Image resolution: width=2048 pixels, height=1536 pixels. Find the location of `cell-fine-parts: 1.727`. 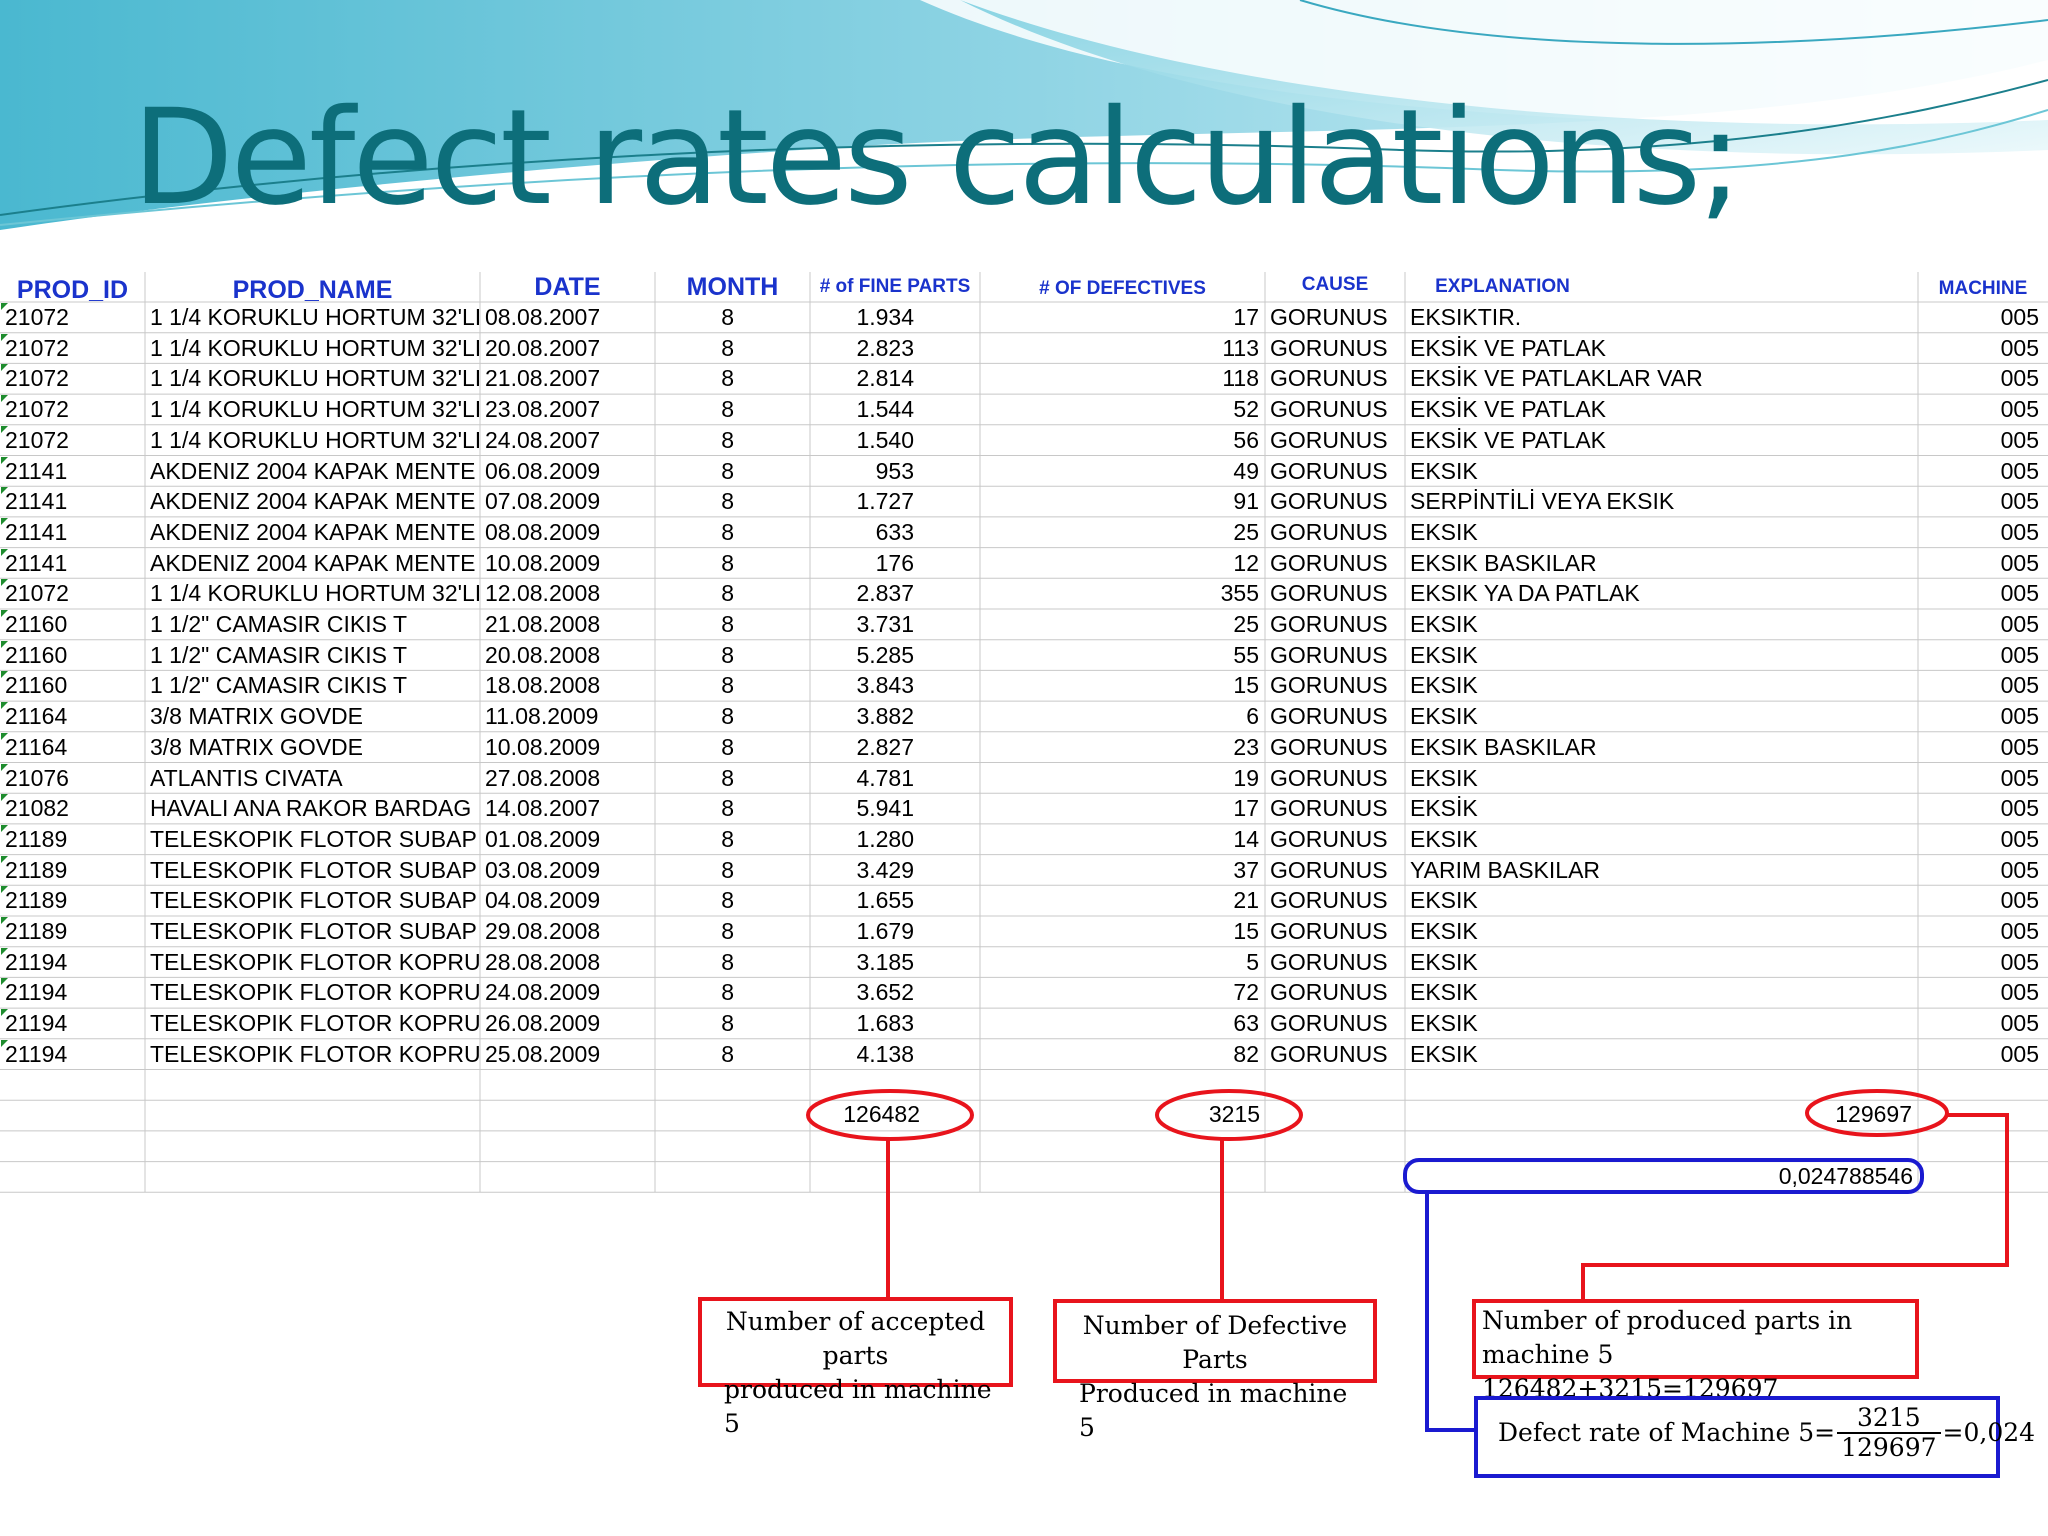

cell-fine-parts: 1.727 is located at coordinates (885, 501).